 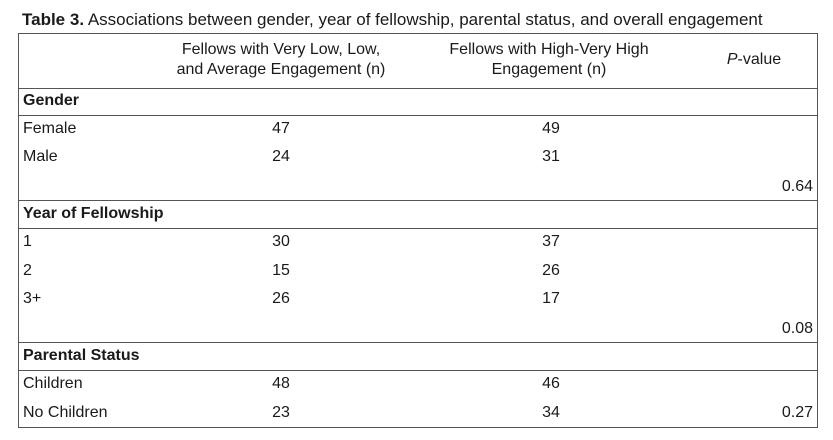 I want to click on cell-low: 24, so click(x=281, y=156).